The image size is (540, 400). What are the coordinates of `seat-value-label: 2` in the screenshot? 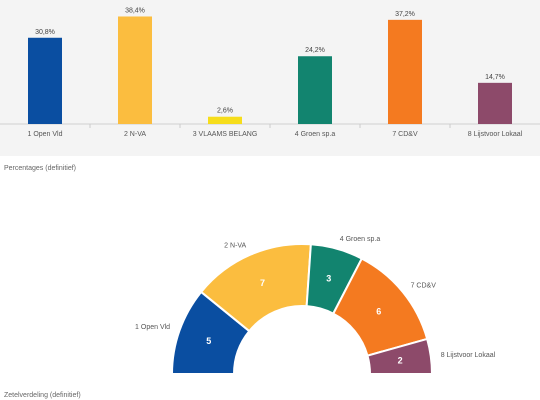 It's located at (400, 361).